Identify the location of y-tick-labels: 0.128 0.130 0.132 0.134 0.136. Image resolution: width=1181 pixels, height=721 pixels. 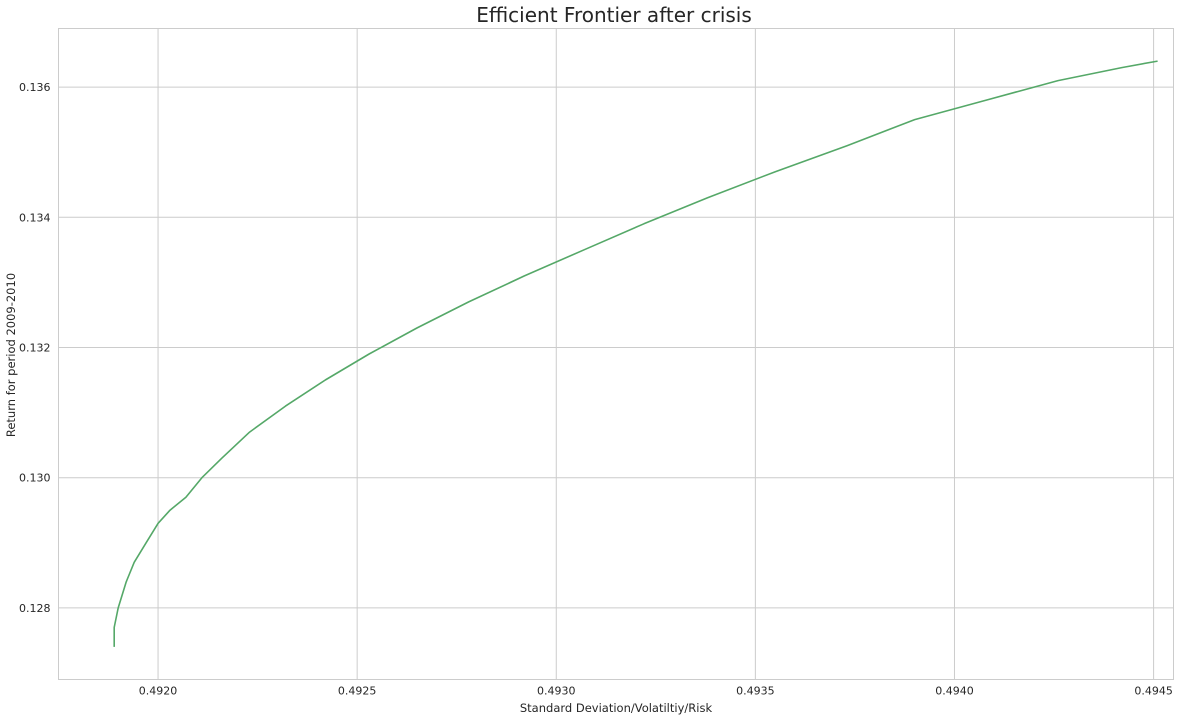
(35, 348).